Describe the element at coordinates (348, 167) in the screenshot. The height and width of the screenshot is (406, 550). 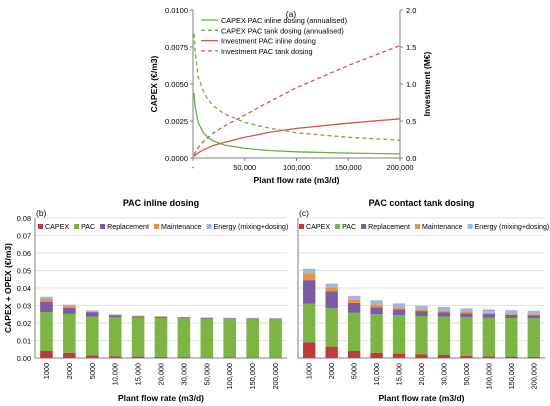
I see `panel-a-x-tick-label: 150,000` at that location.